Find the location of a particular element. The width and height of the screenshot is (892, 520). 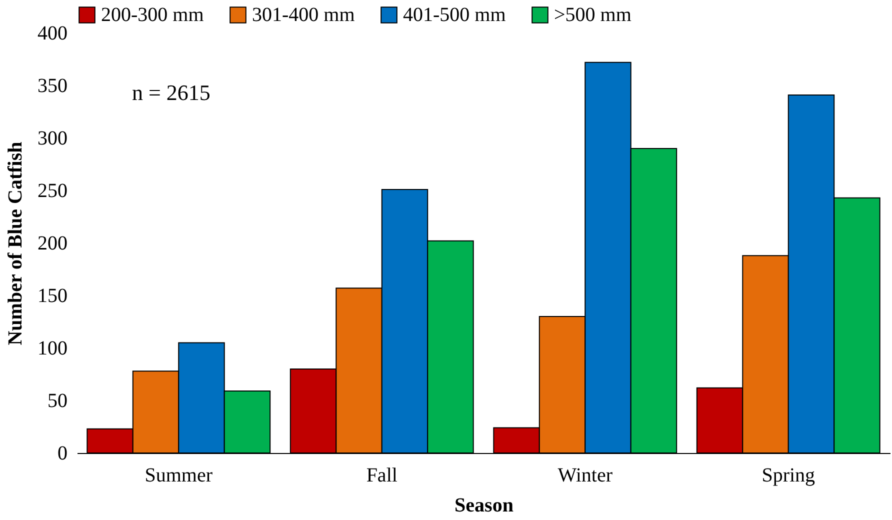

y-tick-label: 400 is located at coordinates (53, 33).